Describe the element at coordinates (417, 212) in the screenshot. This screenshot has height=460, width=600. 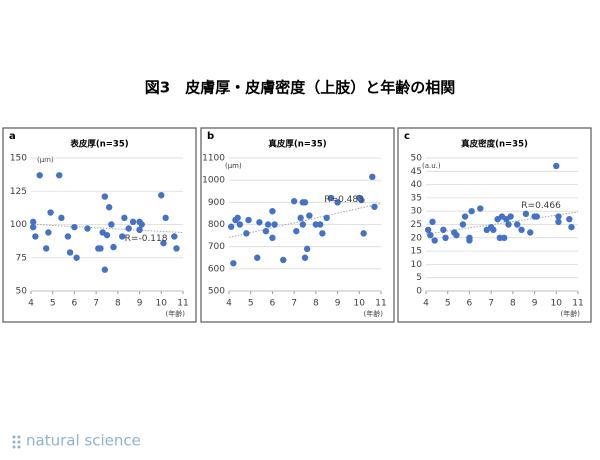
I see `y-tick-label: 30` at that location.